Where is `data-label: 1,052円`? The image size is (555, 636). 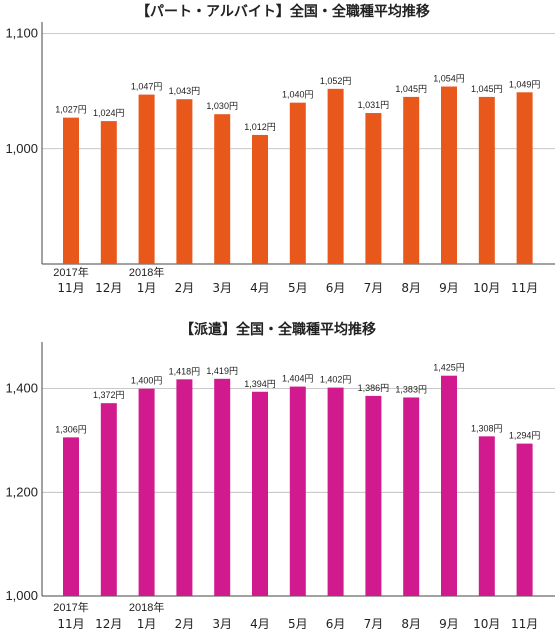 data-label: 1,052円 is located at coordinates (336, 81).